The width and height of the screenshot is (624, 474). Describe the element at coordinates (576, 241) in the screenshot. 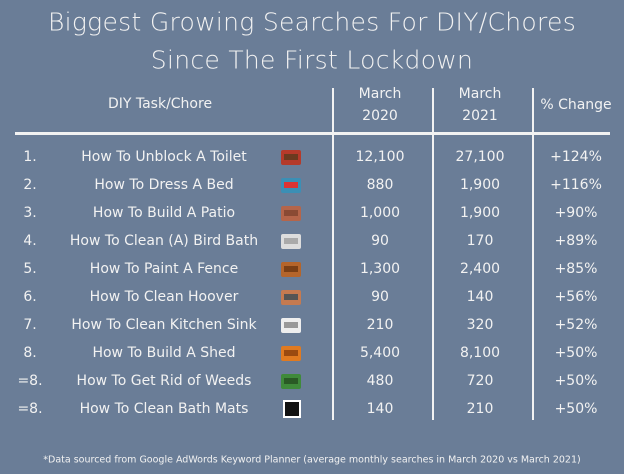

I see `change: +89%` at that location.